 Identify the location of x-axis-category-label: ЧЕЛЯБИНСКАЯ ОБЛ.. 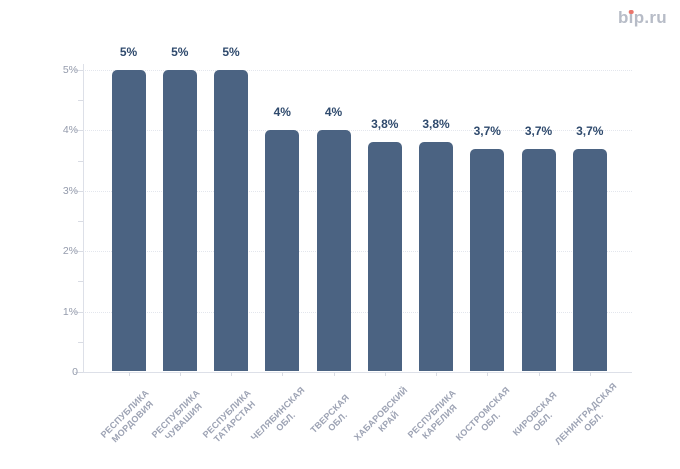
(282, 418).